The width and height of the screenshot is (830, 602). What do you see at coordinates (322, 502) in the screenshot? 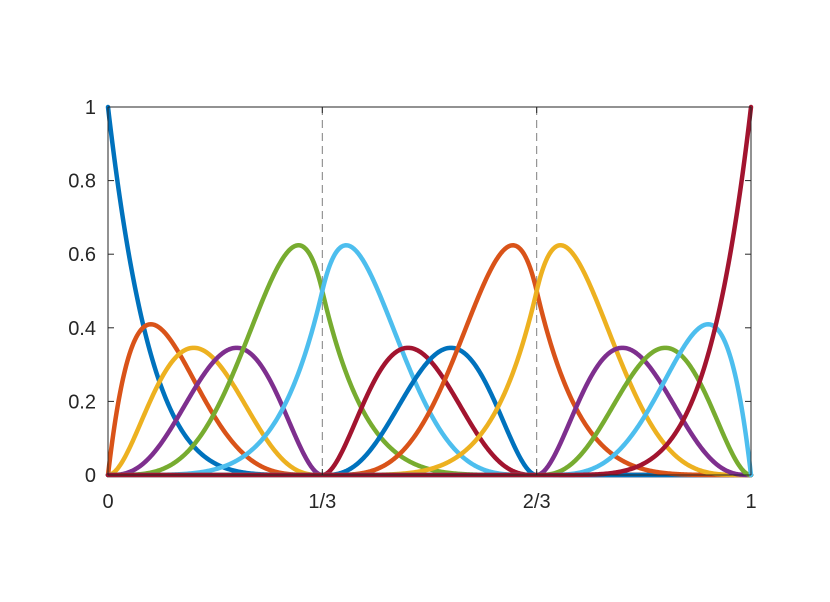
I see `x-tick-label-1: 1/3` at bounding box center [322, 502].